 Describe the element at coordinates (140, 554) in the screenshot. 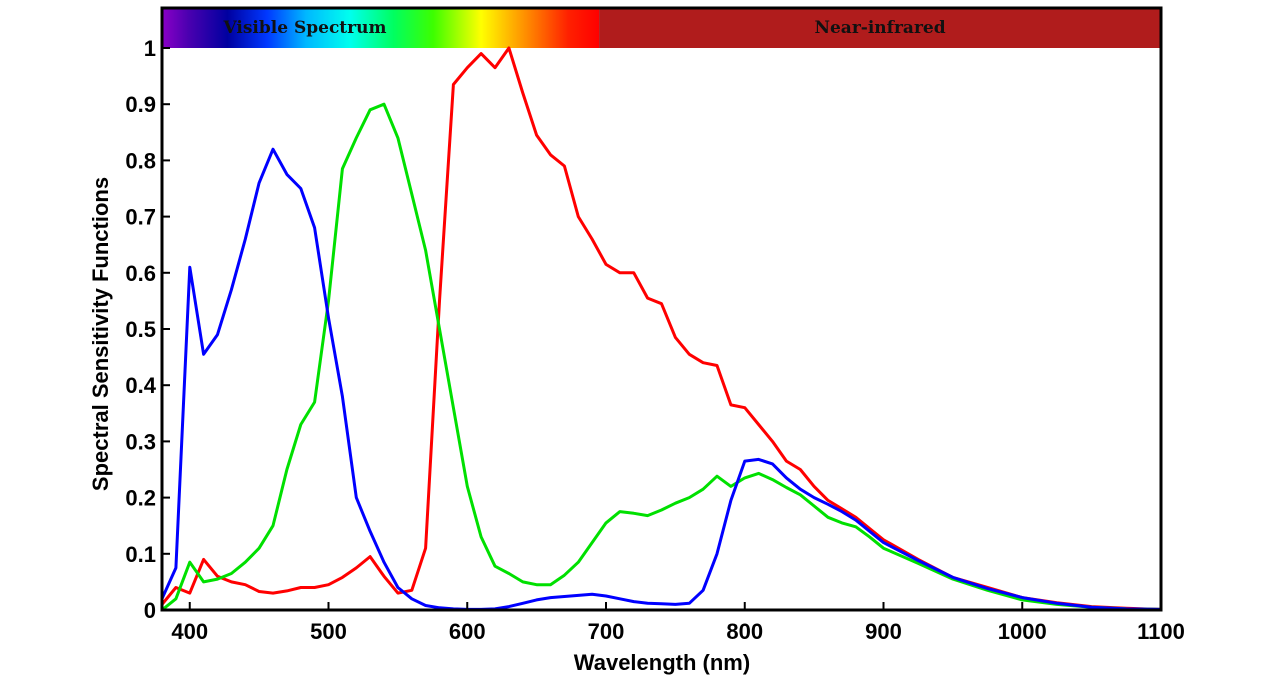

I see `y-tick-label: 0.1` at that location.